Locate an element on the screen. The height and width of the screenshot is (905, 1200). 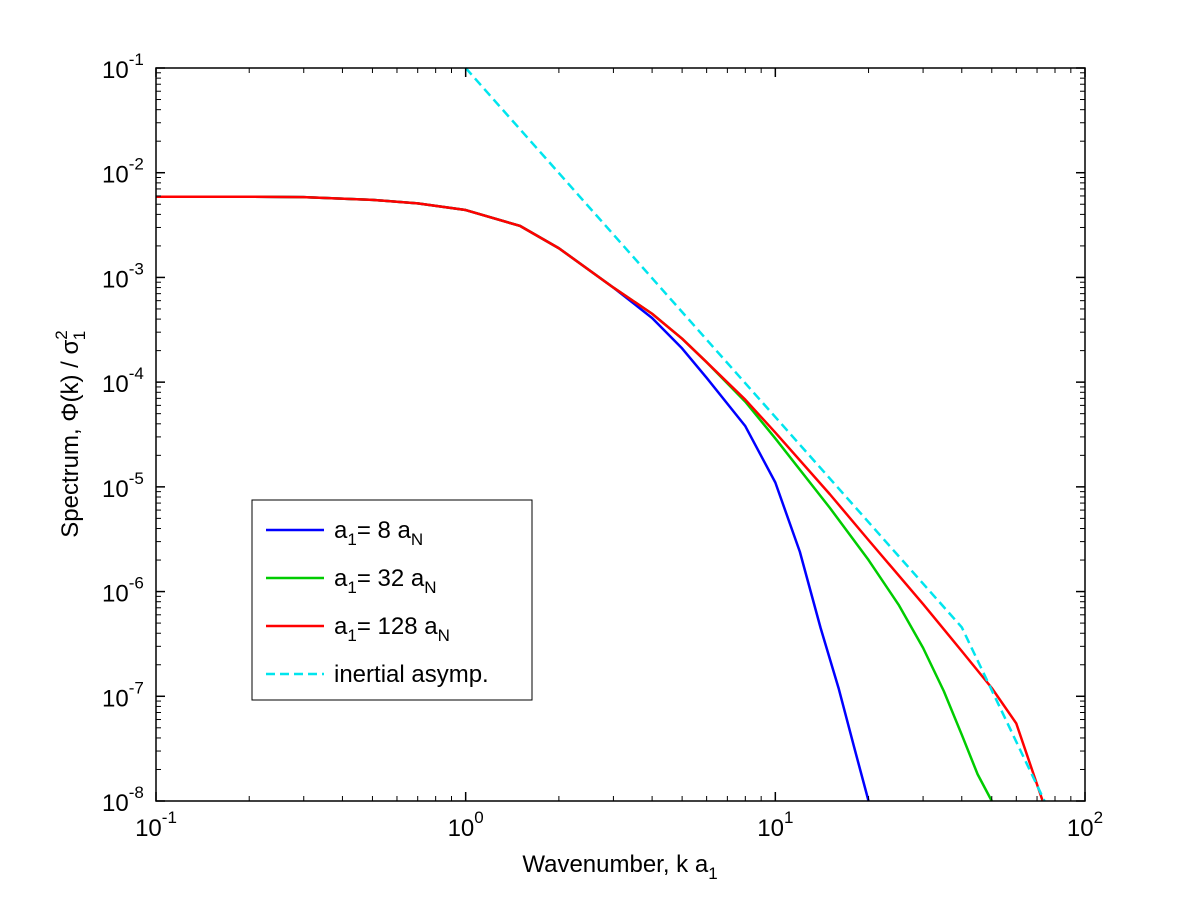
y-tick-label: 10⁻⁵ is located at coordinates (123, 486).